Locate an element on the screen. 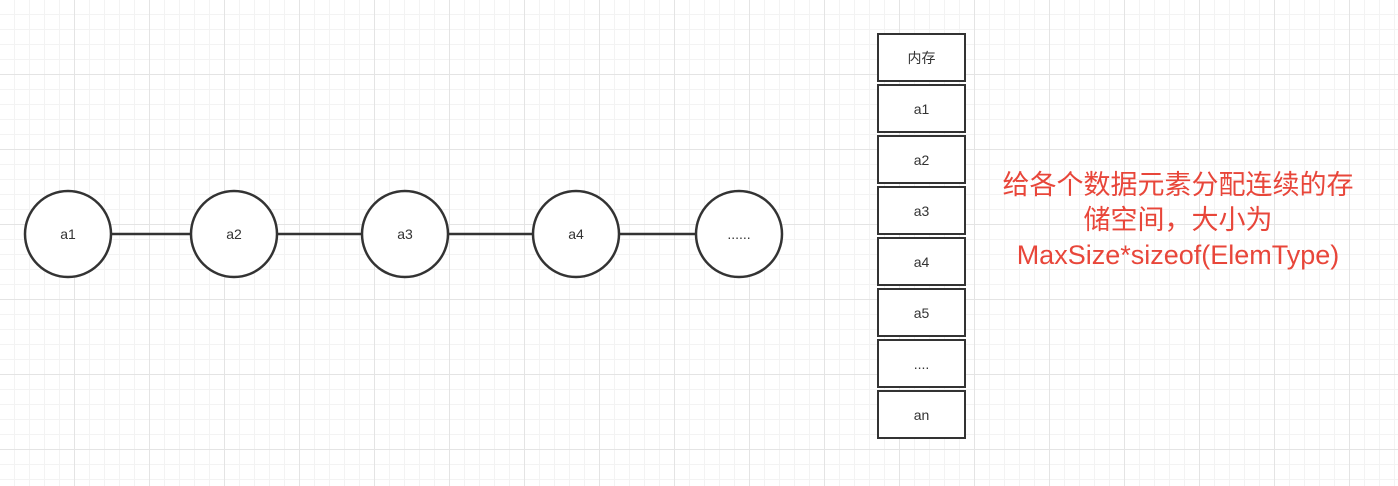 This screenshot has width=1398, height=486. memory-cell: a5 is located at coordinates (921, 312).